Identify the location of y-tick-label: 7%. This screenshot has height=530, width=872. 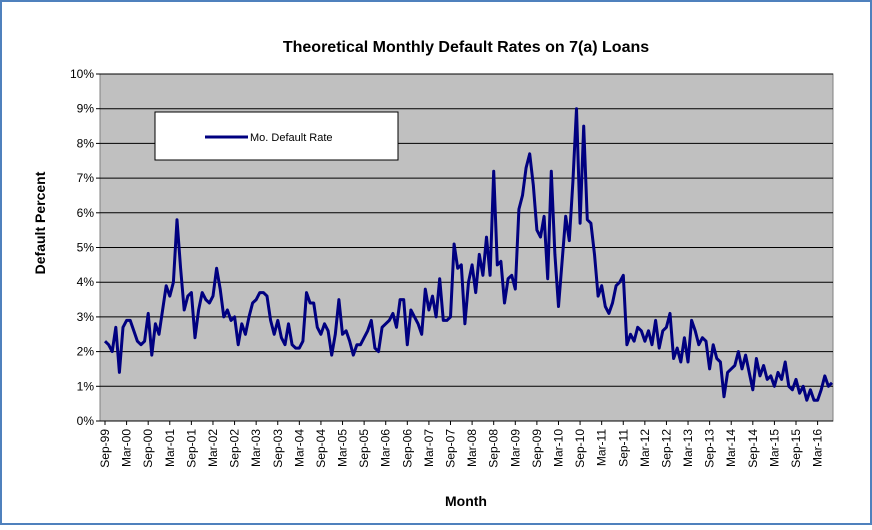
(86, 178).